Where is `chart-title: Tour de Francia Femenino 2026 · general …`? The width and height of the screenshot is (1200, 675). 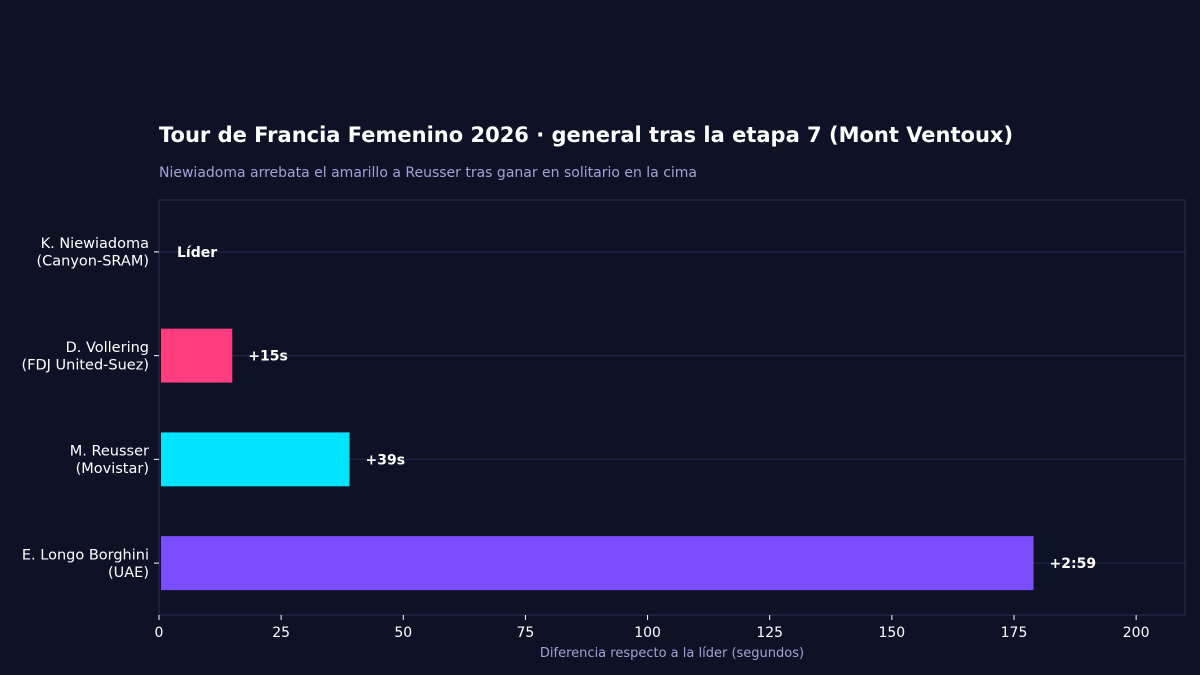
chart-title: Tour de Francia Femenino 2026 · general … is located at coordinates (586, 135).